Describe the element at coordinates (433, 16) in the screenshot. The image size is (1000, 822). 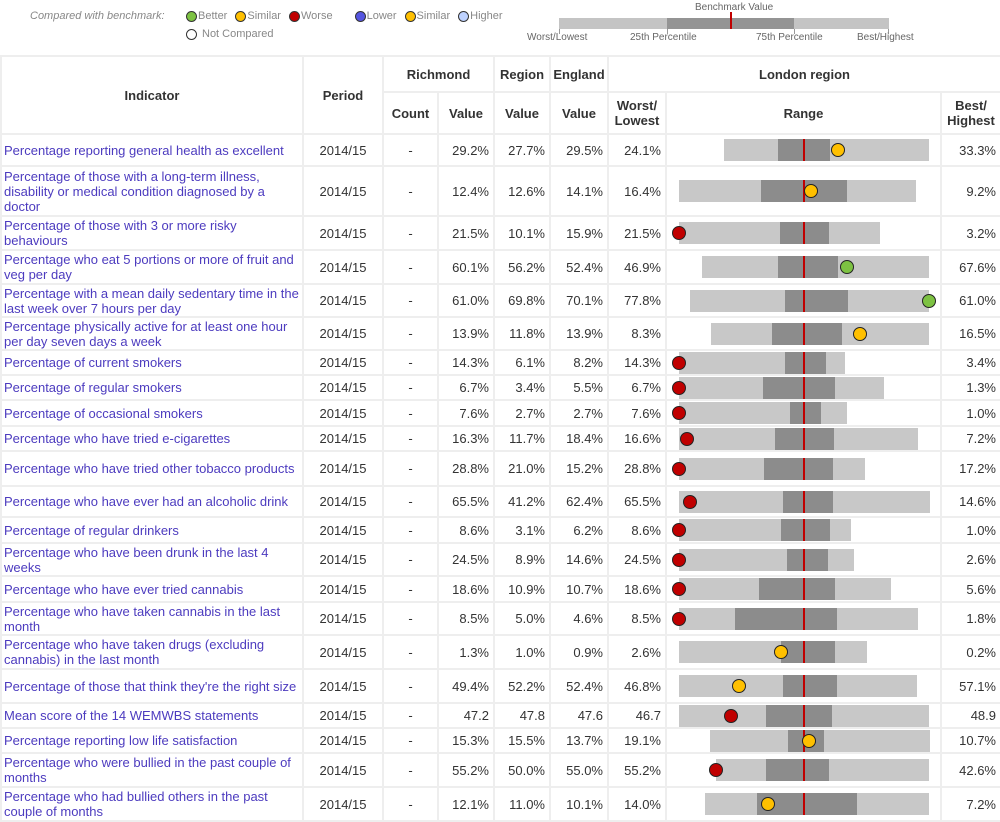
I see `legend-item-label: Similar` at that location.